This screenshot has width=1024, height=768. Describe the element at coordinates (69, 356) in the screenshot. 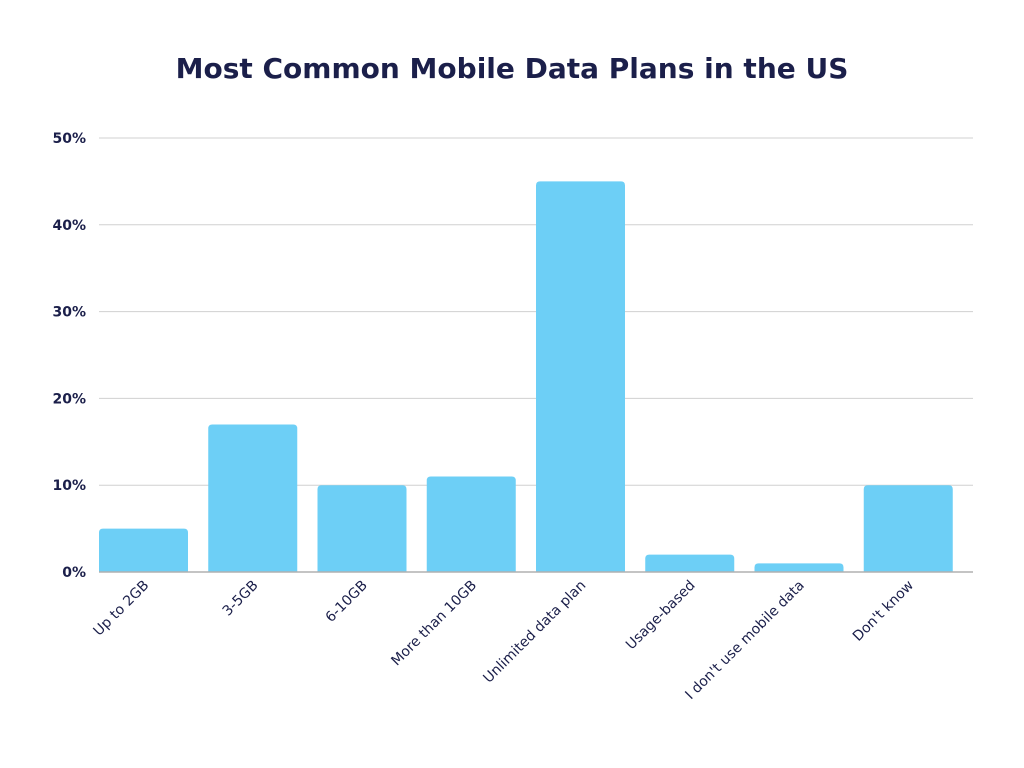

I see `y-axis-ticks: 0% 10% 20% 30% 40% 50%` at that location.